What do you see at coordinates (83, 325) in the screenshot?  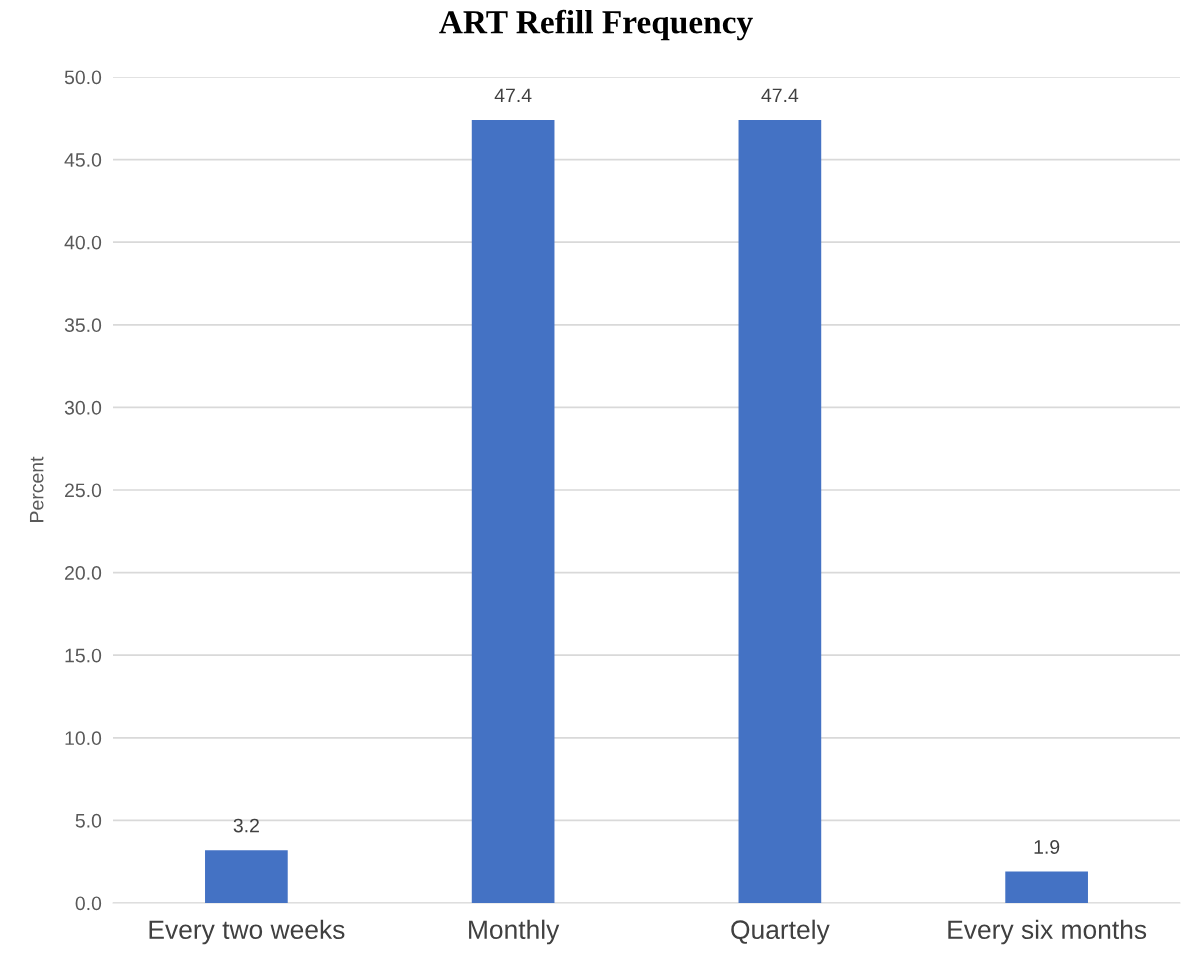 I see `y-tick-label: 35.0` at bounding box center [83, 325].